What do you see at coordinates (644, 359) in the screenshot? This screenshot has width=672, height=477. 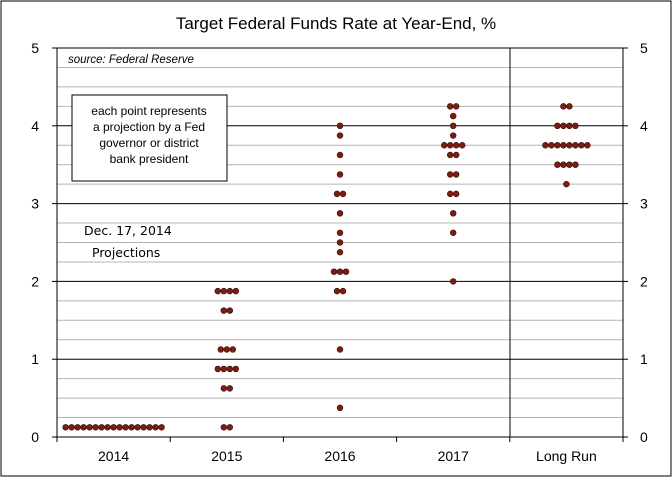 I see `y-tick-label-right: 1` at bounding box center [644, 359].